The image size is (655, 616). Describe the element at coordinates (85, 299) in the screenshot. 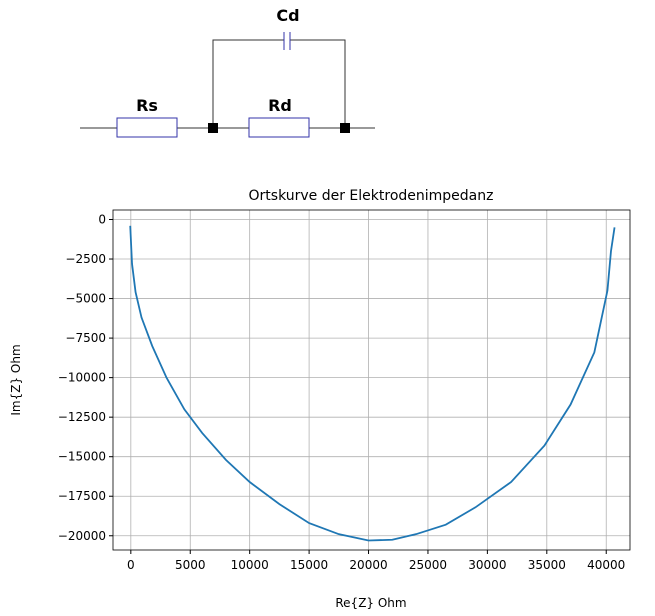

I see `y-tick-label: −5000` at that location.